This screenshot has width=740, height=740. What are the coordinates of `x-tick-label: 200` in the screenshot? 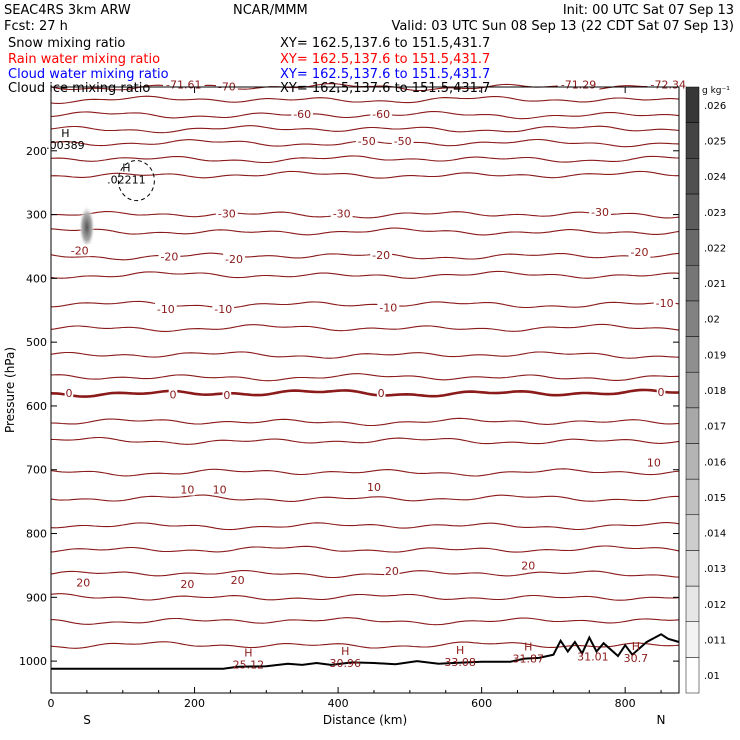 It's located at (194, 703).